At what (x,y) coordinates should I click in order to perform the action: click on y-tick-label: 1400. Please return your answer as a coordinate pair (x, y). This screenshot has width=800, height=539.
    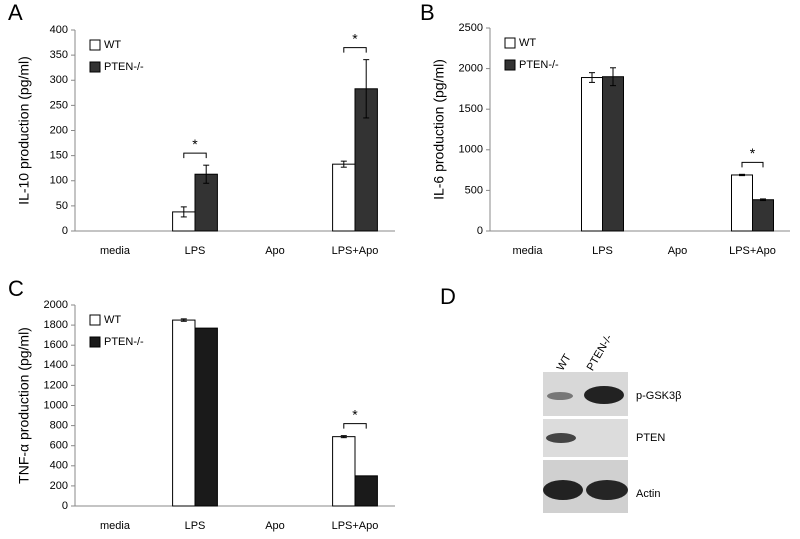
    Looking at the image, I should click on (56, 365).